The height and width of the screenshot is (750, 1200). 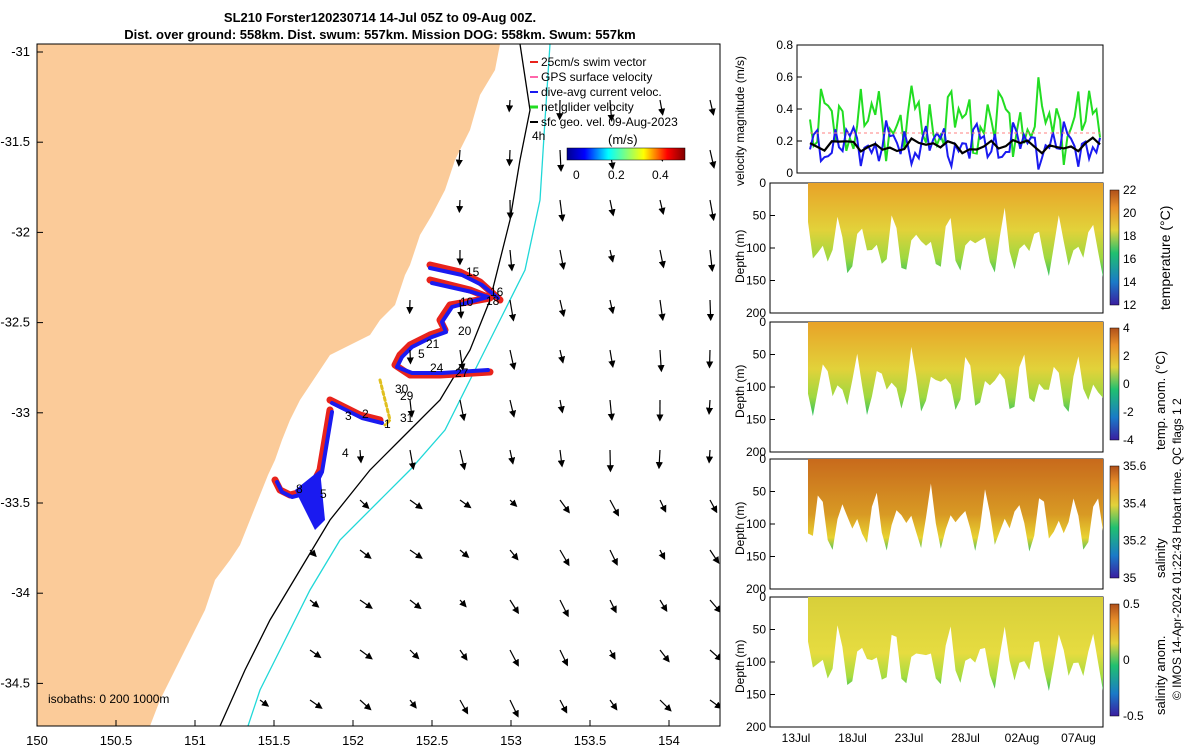 I want to click on legend-swim-vector: 25cm/s swim vector, so click(x=593, y=62).